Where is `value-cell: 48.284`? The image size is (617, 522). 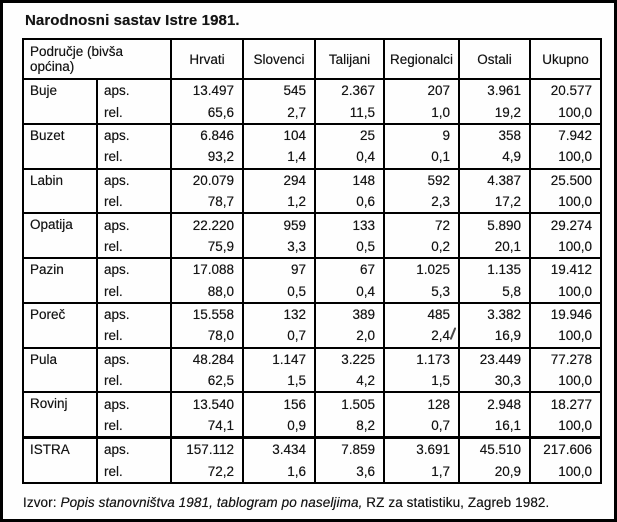
value-cell: 48.284 is located at coordinates (207, 358).